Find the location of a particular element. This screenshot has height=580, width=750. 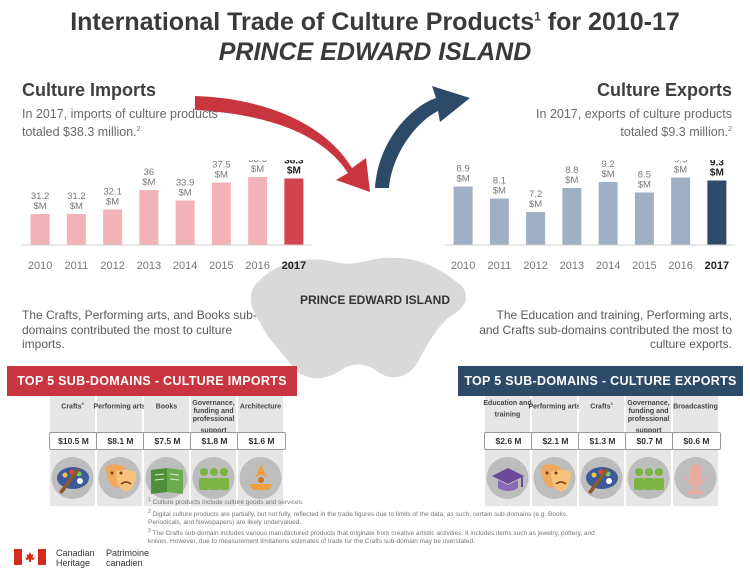

exports-data-label: 9.2 $M is located at coordinates (608, 170).